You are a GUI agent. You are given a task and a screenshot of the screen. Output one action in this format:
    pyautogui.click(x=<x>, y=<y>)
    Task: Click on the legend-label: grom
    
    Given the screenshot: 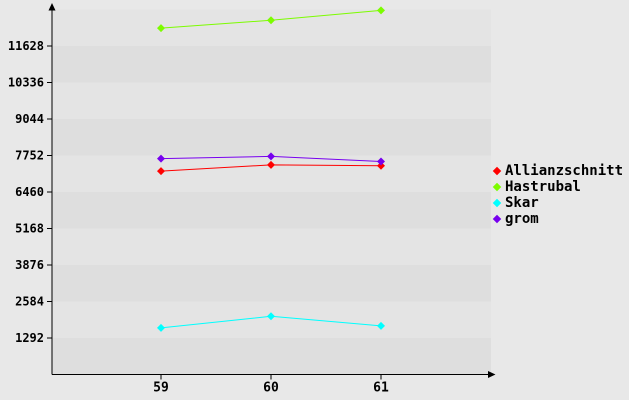 What is the action you would take?
    pyautogui.click(x=522, y=219)
    